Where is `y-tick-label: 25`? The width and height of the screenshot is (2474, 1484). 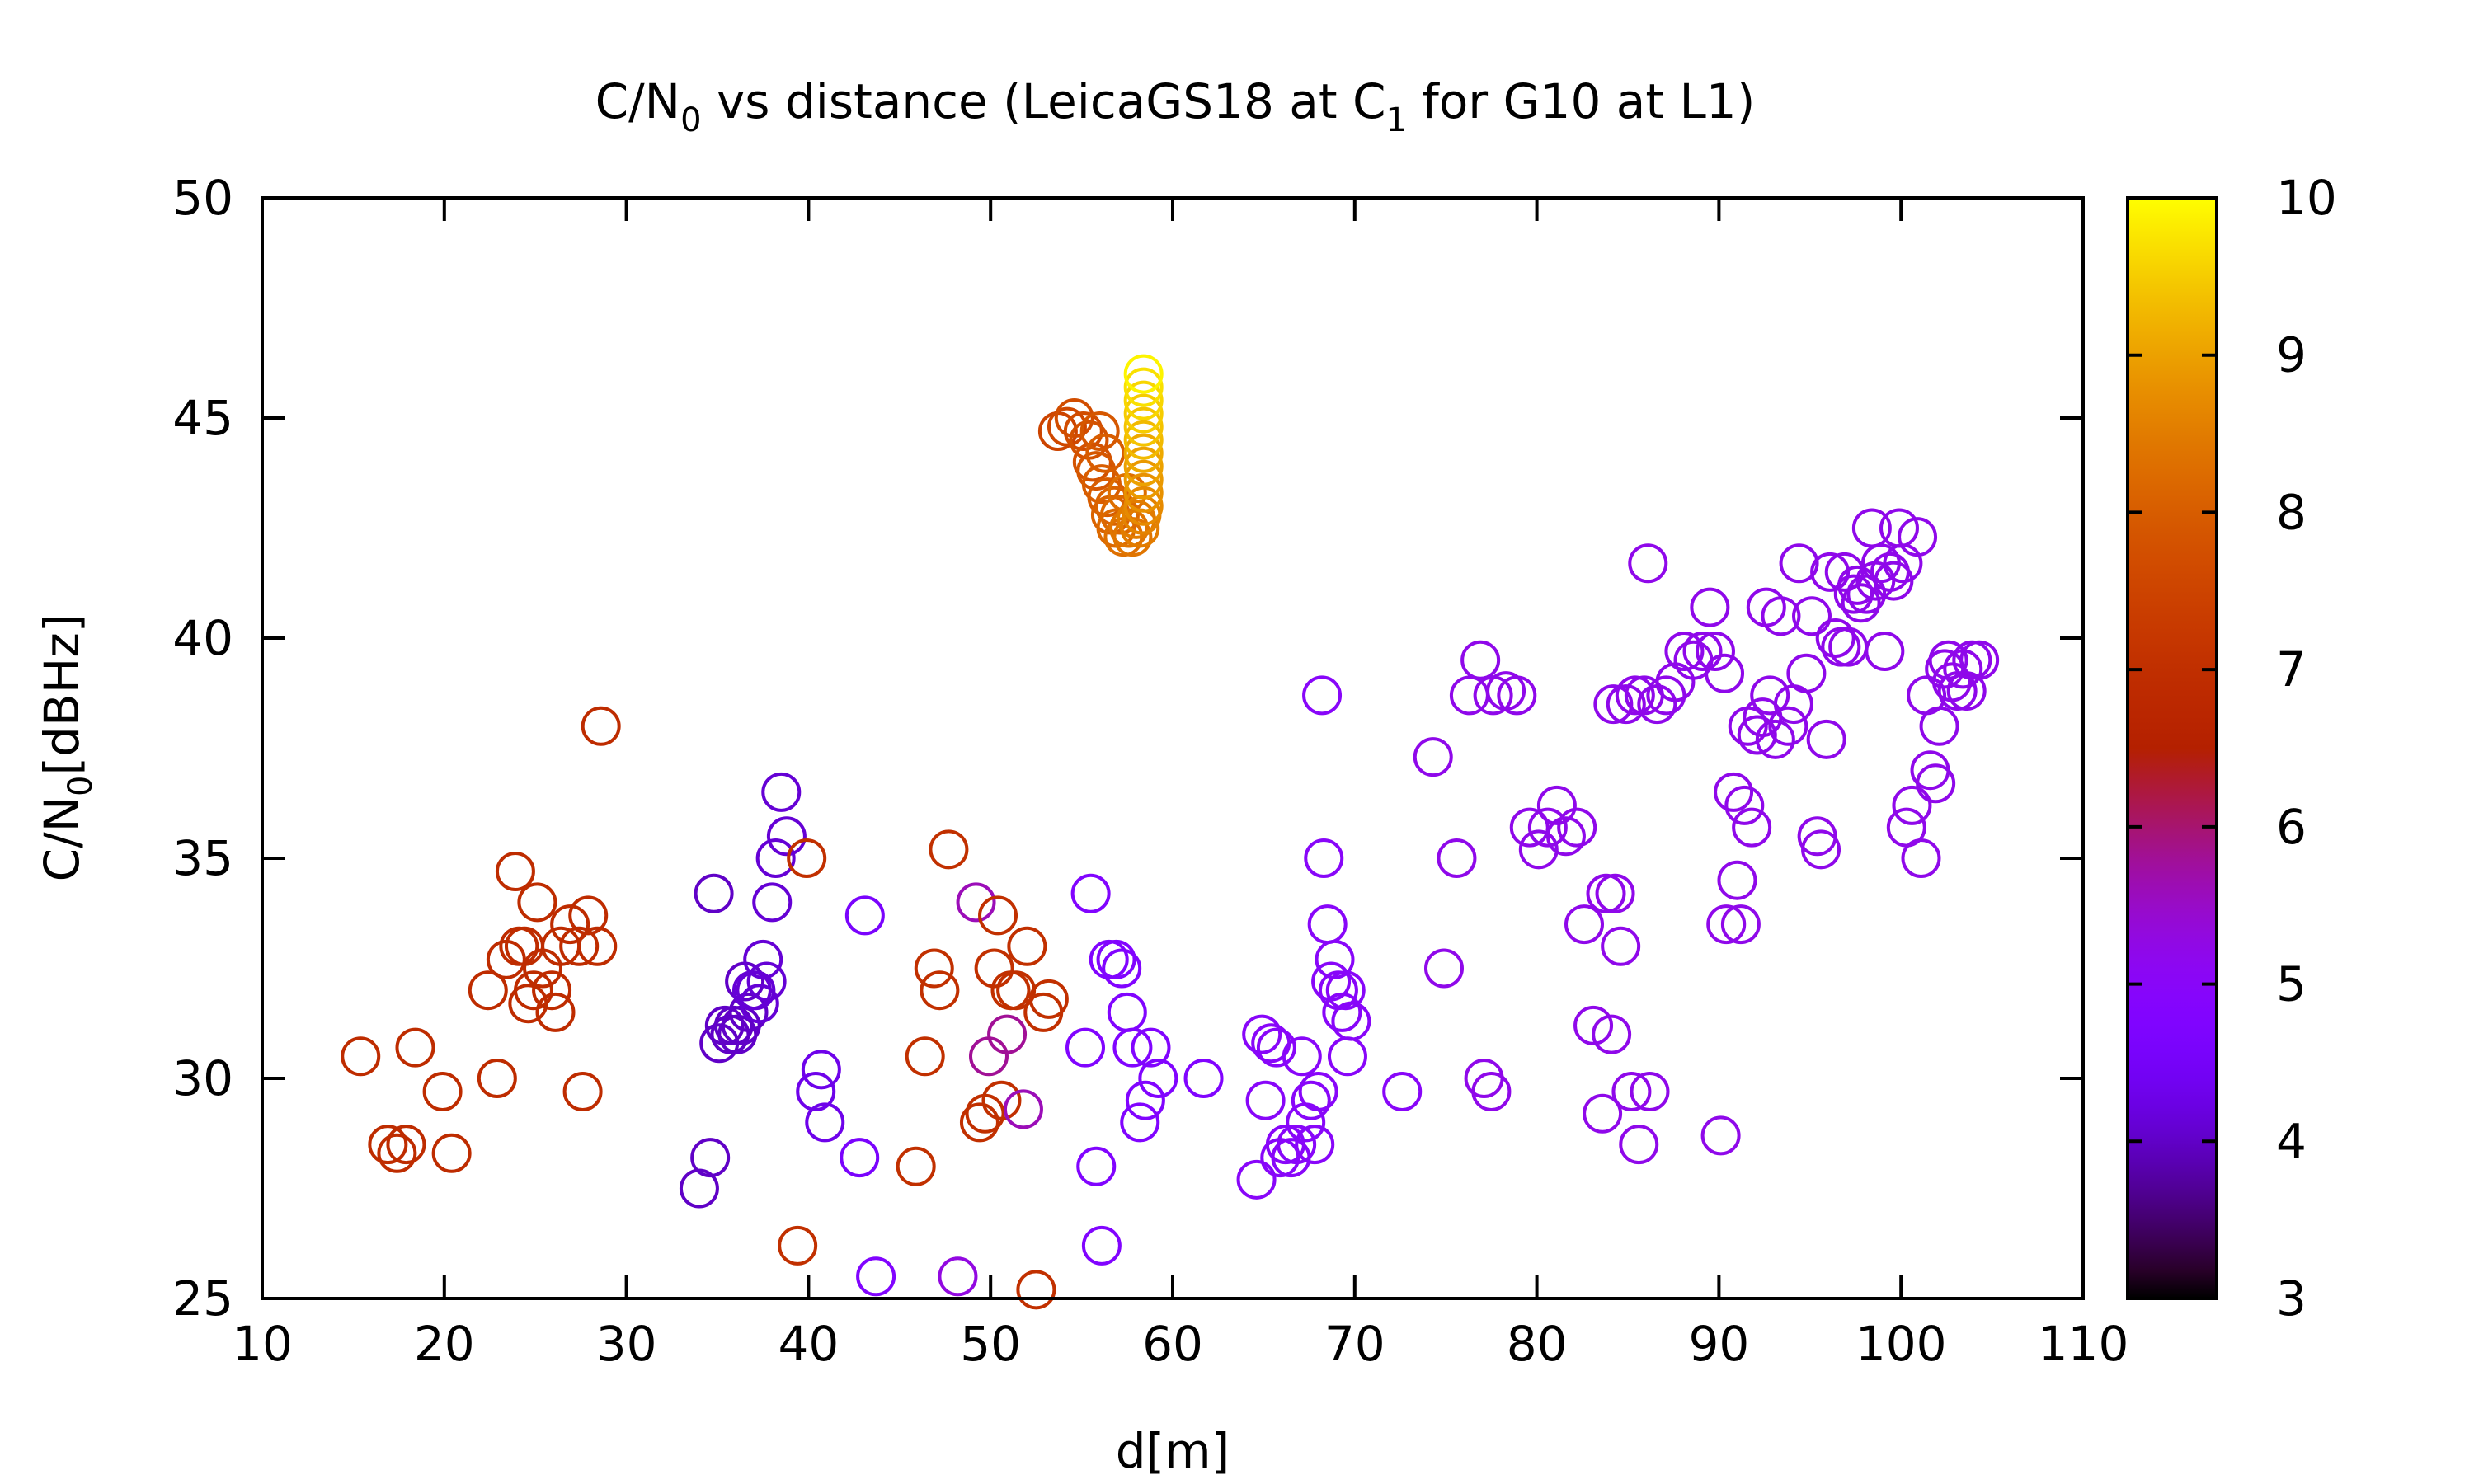
y-tick-label: 25 is located at coordinates (202, 1298).